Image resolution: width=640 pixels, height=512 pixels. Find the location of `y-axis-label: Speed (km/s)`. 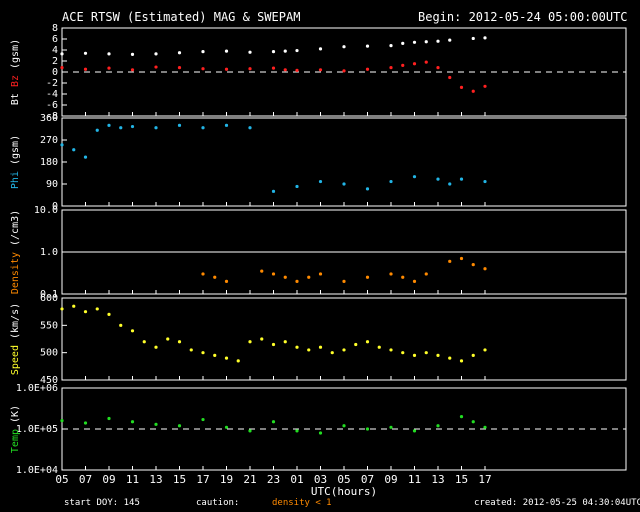

y-axis-label: Speed (km/s) is located at coordinates (15, 339).